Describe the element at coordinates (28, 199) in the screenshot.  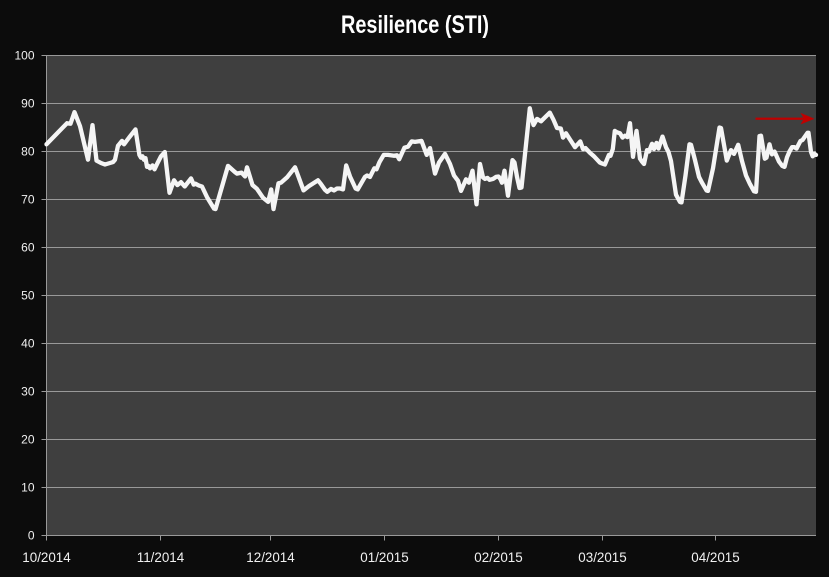
I see `svg-text: 70` at that location.